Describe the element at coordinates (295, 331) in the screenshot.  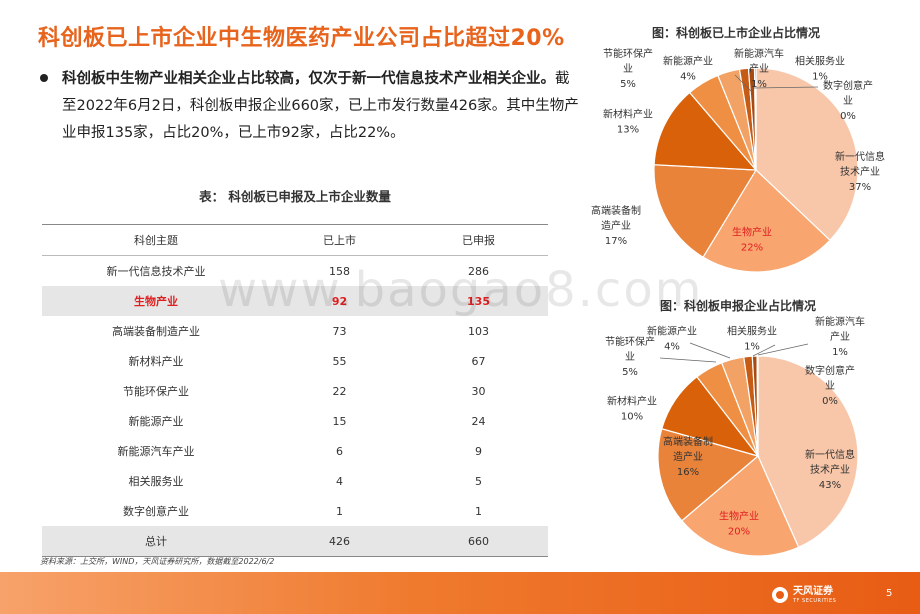
I see `table-row: 高端装备制造产业 73 103` at that location.